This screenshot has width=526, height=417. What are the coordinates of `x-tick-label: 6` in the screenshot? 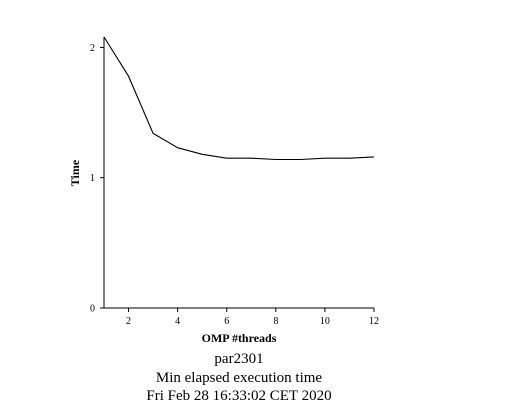 It's located at (226, 321).